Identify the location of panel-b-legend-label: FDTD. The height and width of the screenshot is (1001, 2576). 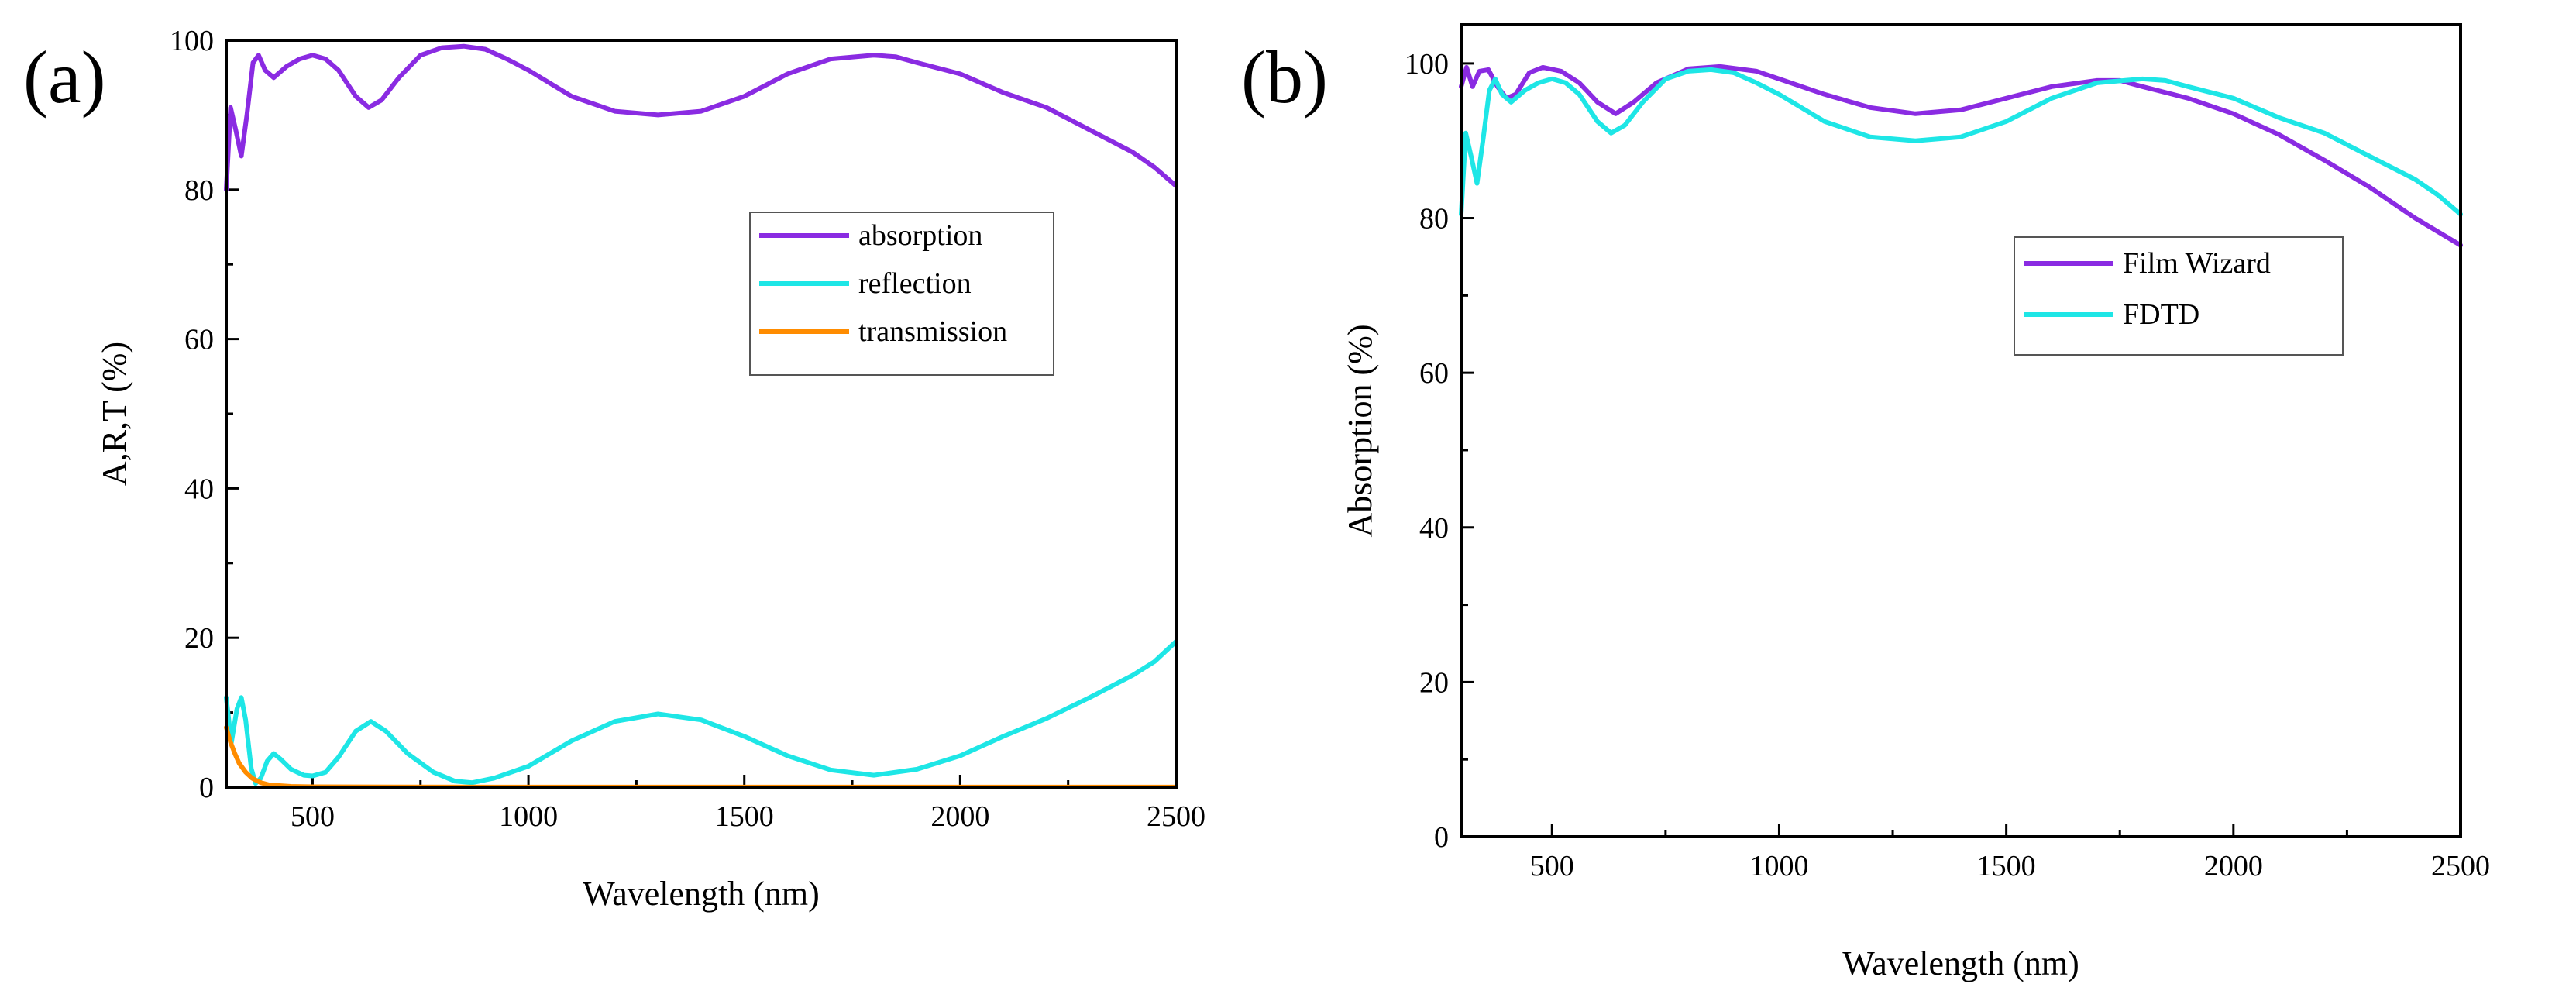
(2161, 314).